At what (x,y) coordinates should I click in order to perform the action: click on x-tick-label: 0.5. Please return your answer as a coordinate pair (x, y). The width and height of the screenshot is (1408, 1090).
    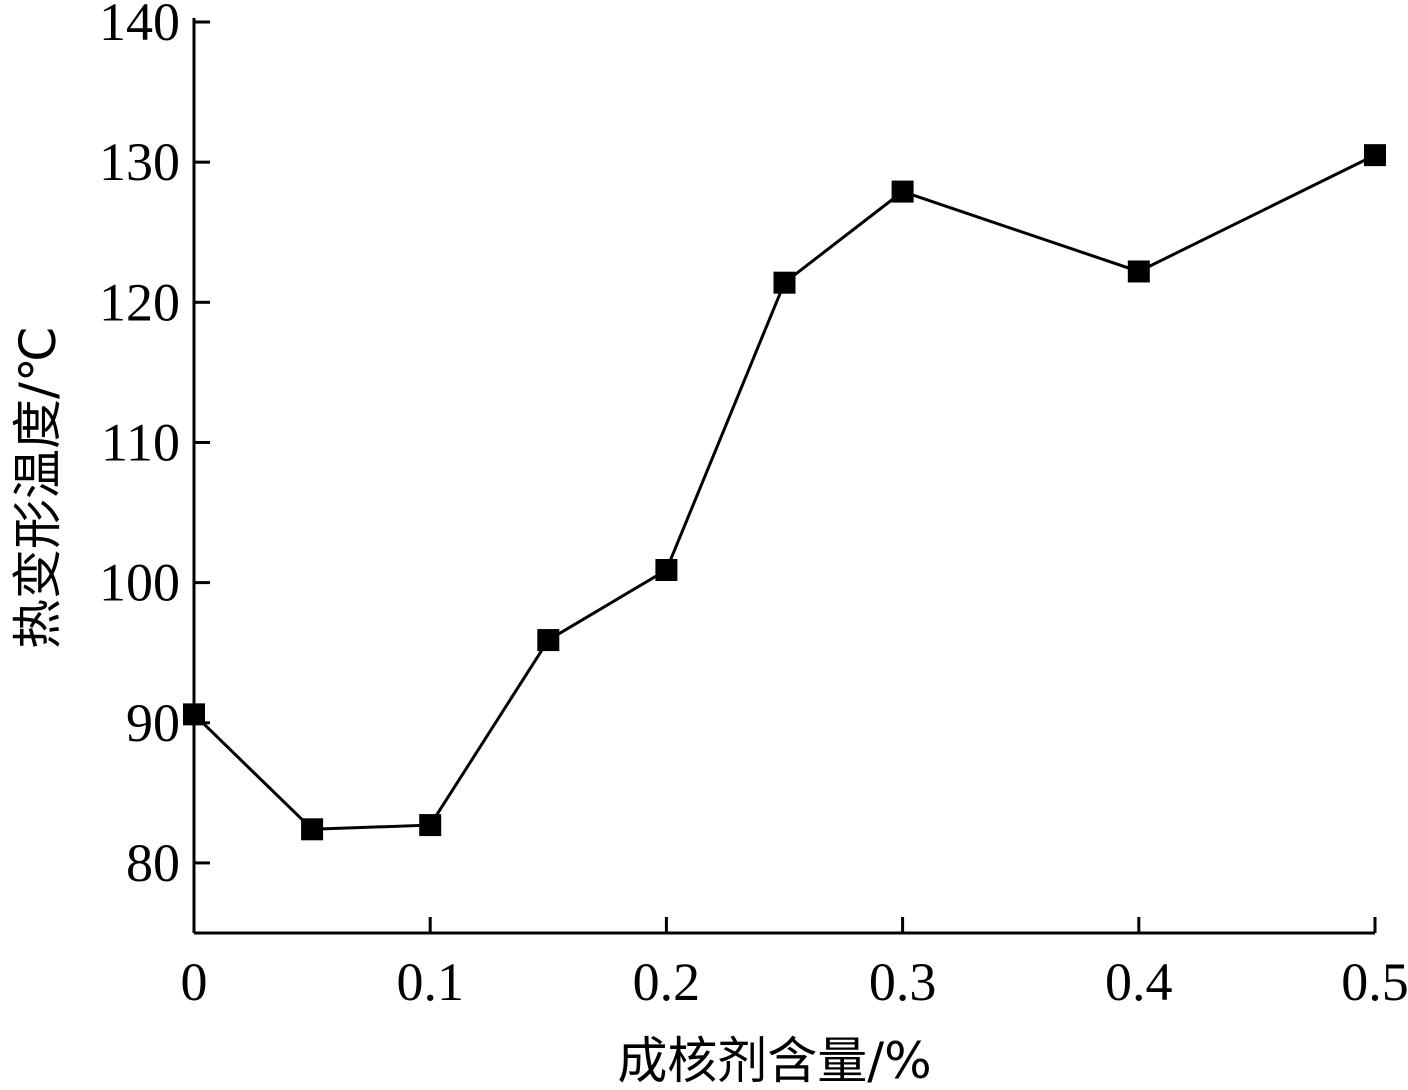
    Looking at the image, I should click on (1374, 982).